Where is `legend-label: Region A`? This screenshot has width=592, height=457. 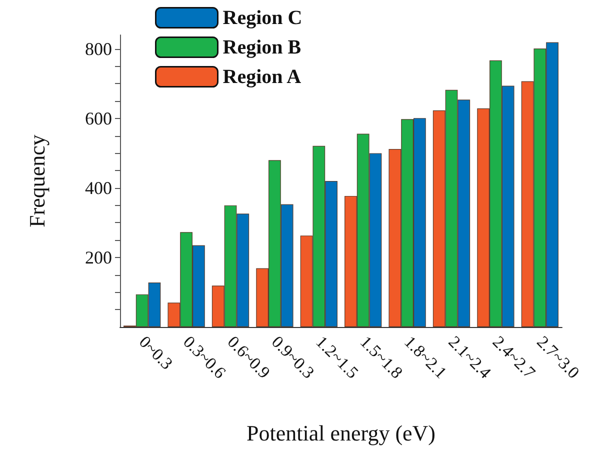
legend-label: Region A is located at coordinates (262, 77).